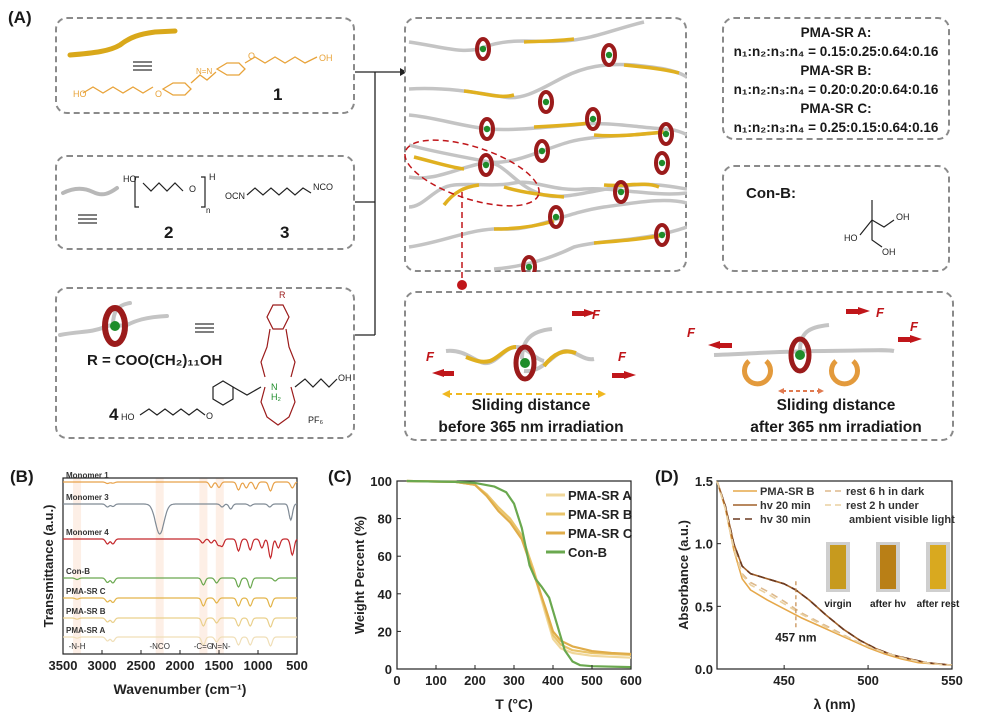 Image resolution: width=1000 pixels, height=716 pixels. I want to click on compound-4-box: R = COO(CH₂)₁₁OH R N H₂ 4 HO O OH PF₆, so click(205, 363).